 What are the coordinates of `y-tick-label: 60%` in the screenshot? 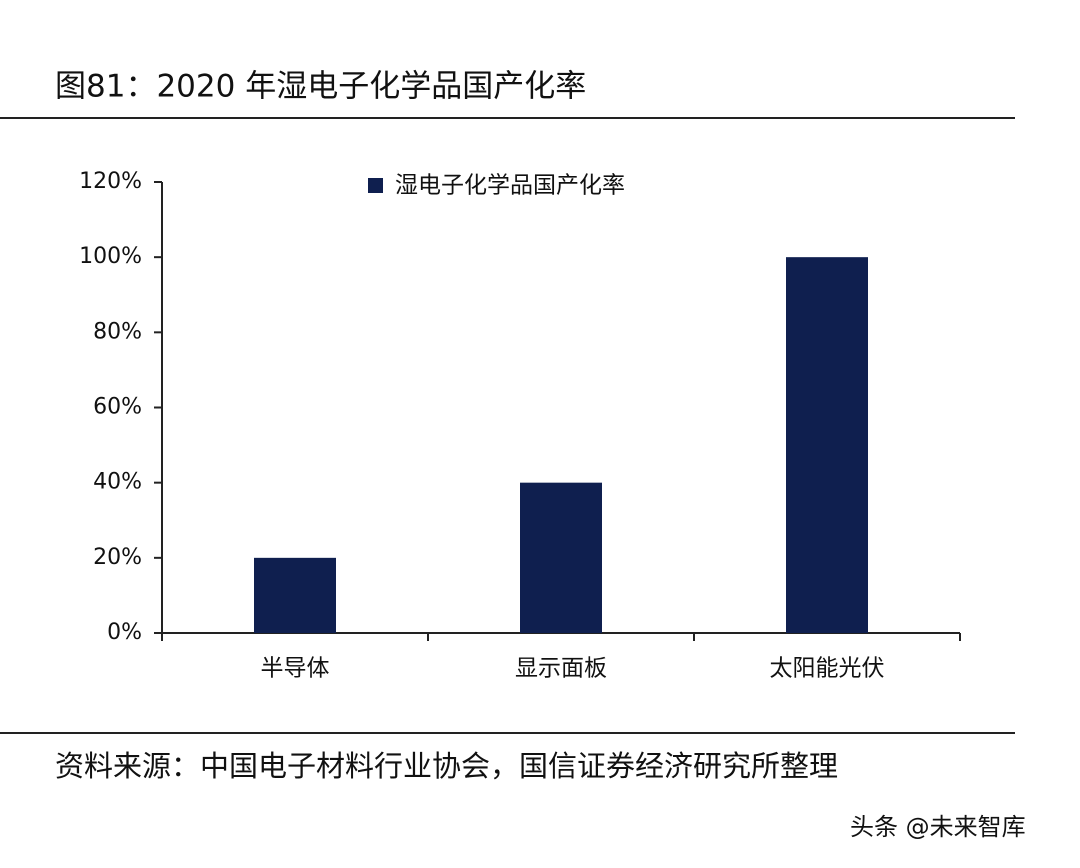 It's located at (117, 407).